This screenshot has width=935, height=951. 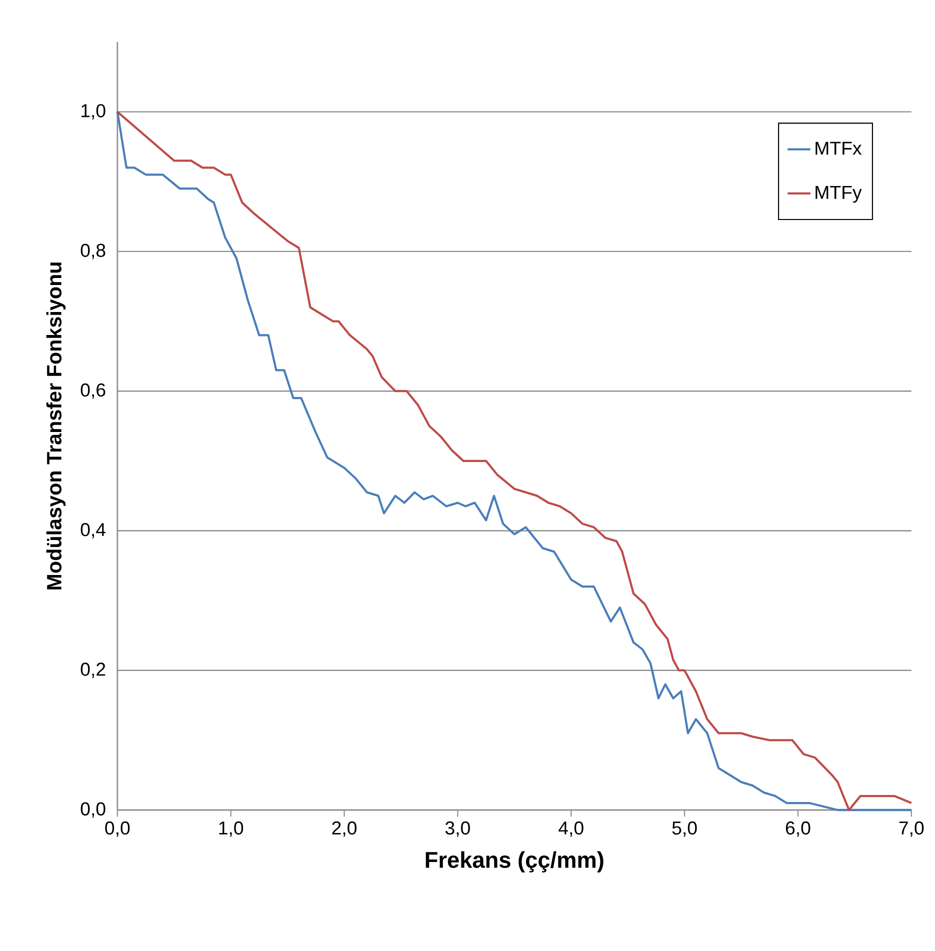 What do you see at coordinates (911, 829) in the screenshot?
I see `x-tick-label: 7,0` at bounding box center [911, 829].